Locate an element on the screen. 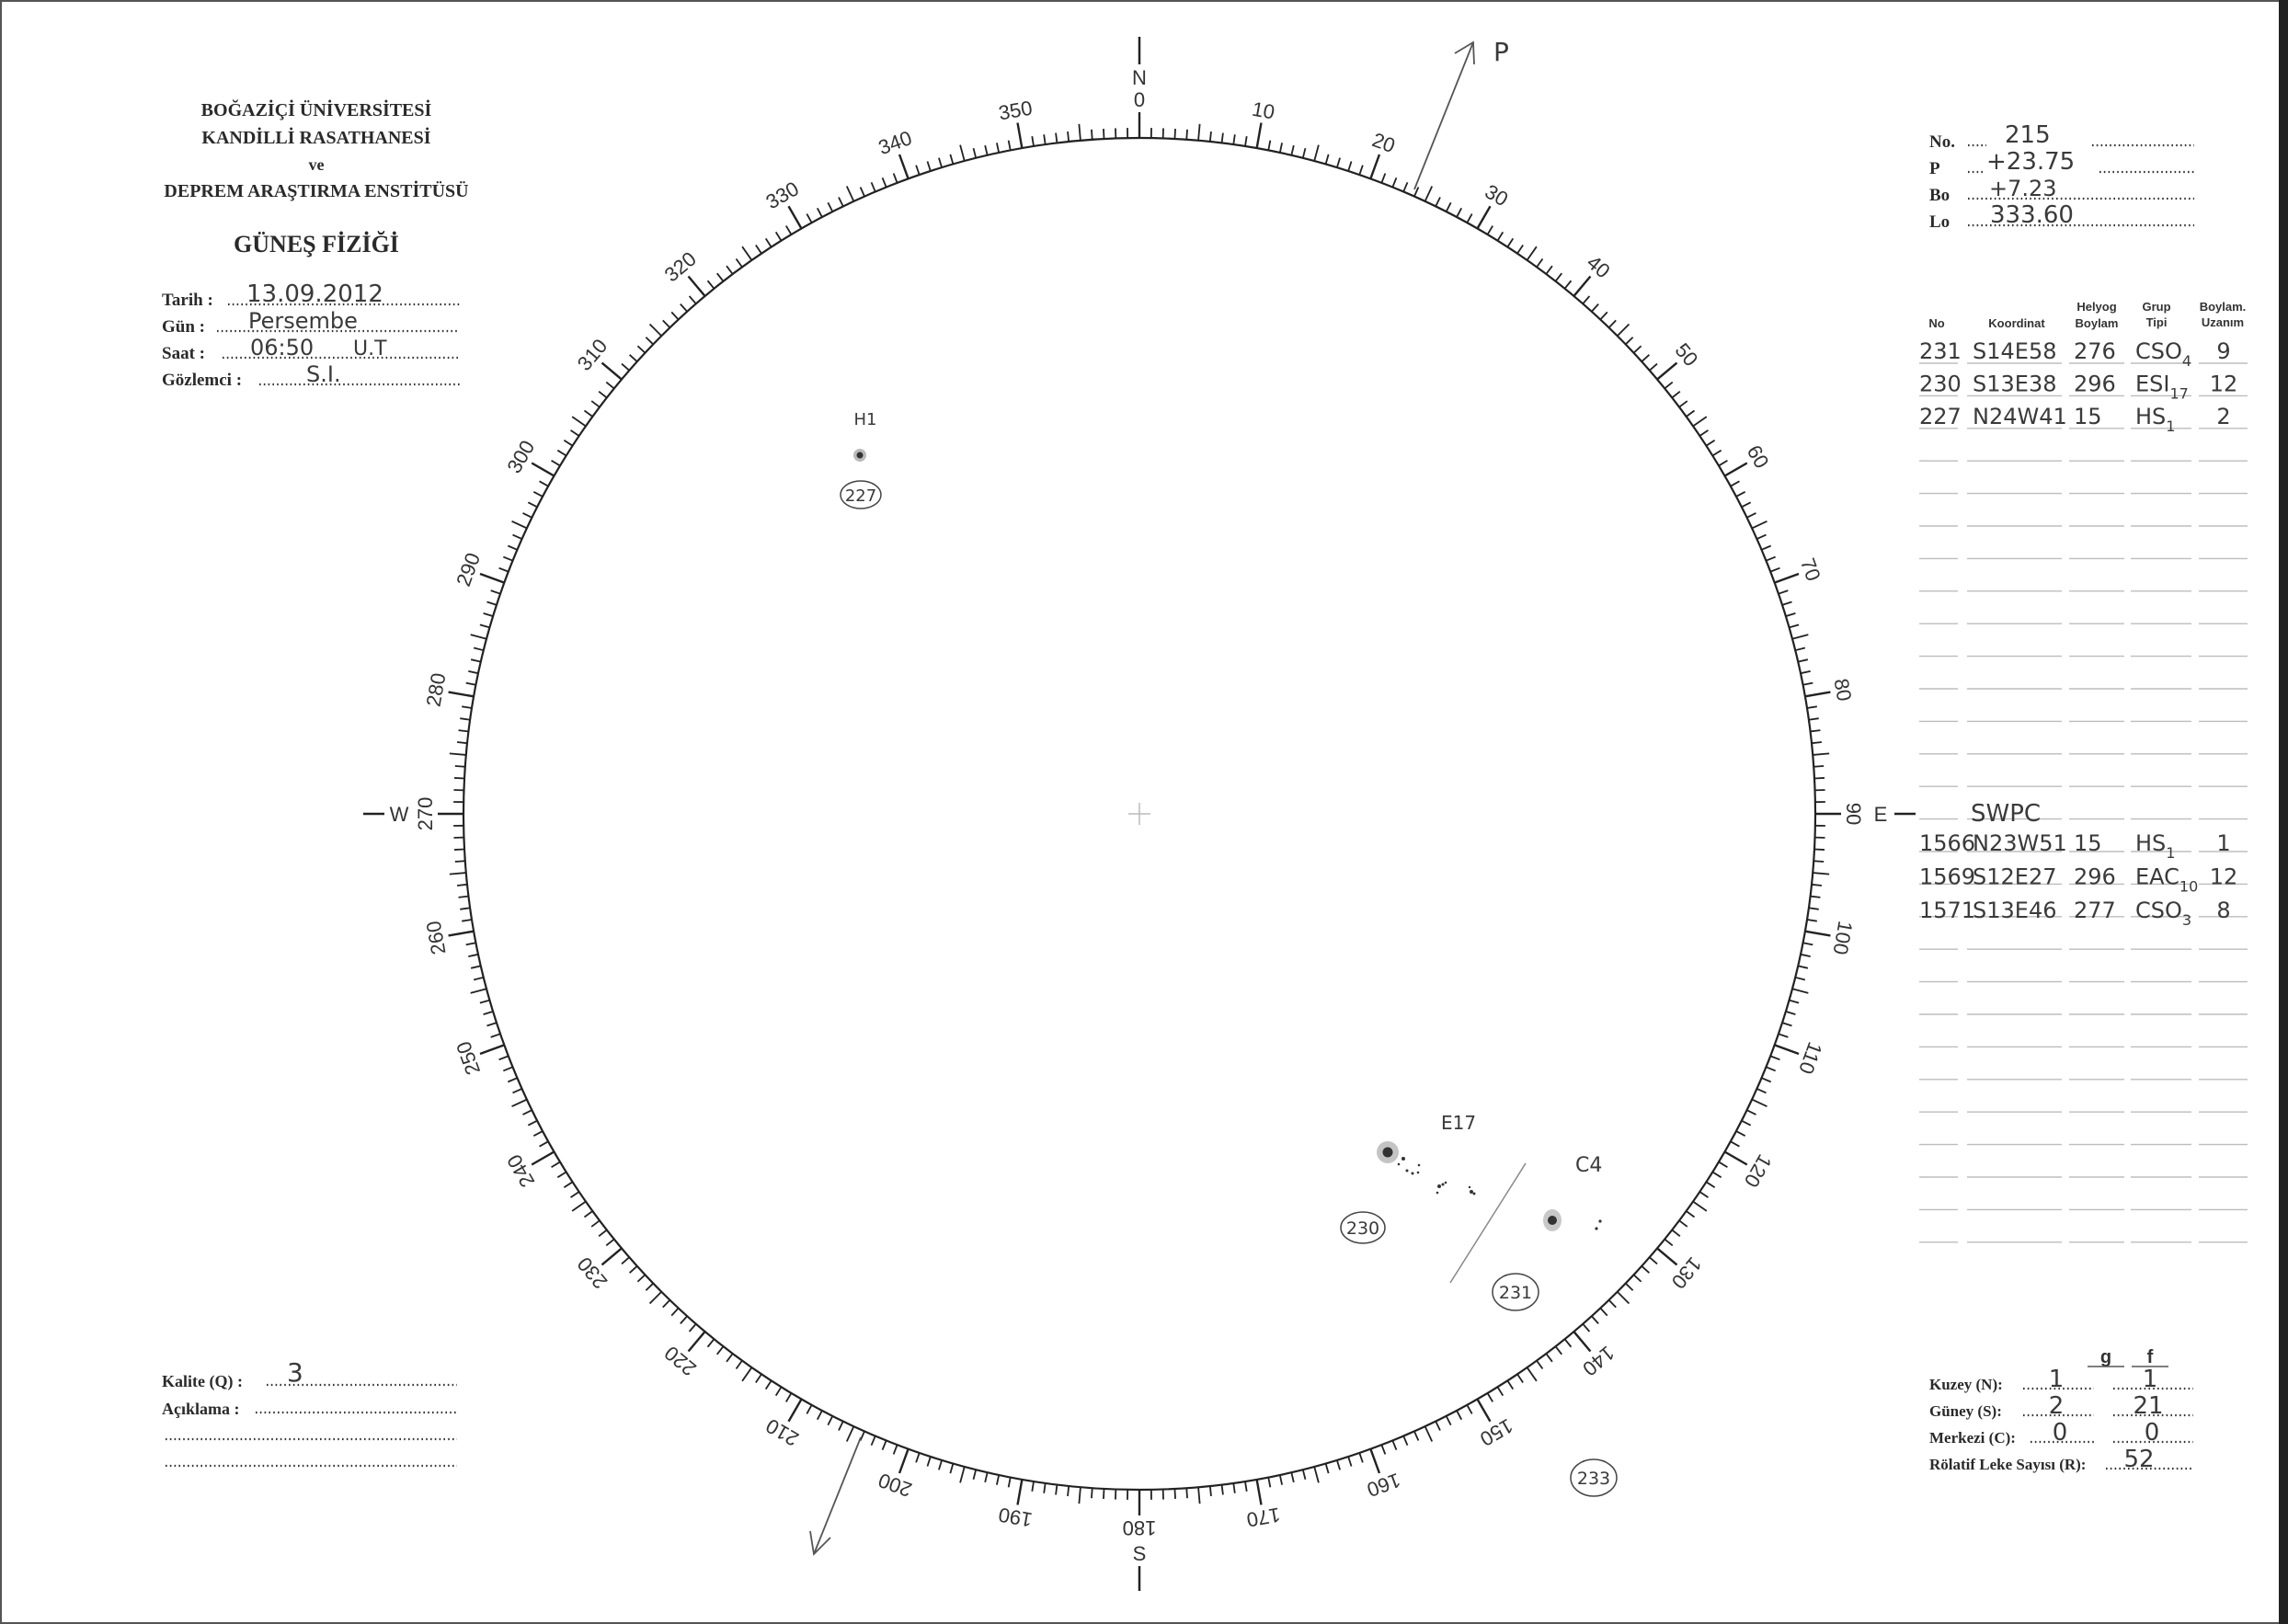  col-type-2: Tipi is located at coordinates (2157, 322).